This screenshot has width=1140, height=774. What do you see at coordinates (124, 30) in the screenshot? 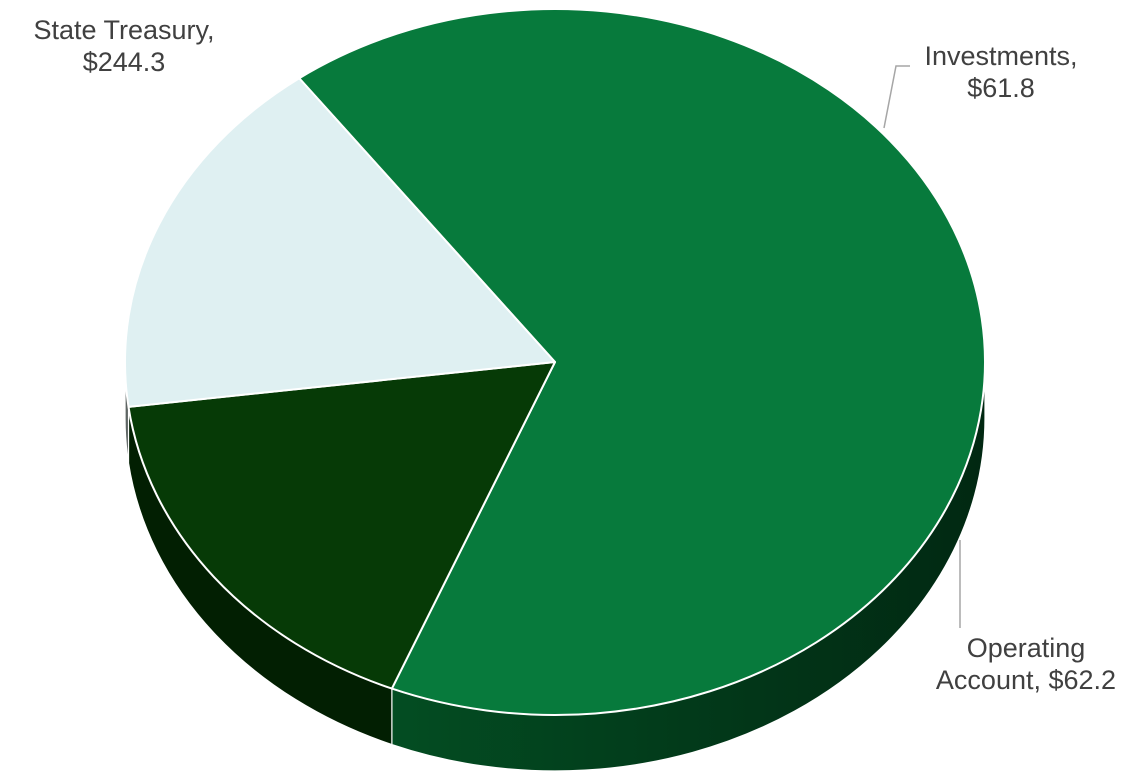
I see `data-label-state-treasury-name: State Treasury,` at bounding box center [124, 30].